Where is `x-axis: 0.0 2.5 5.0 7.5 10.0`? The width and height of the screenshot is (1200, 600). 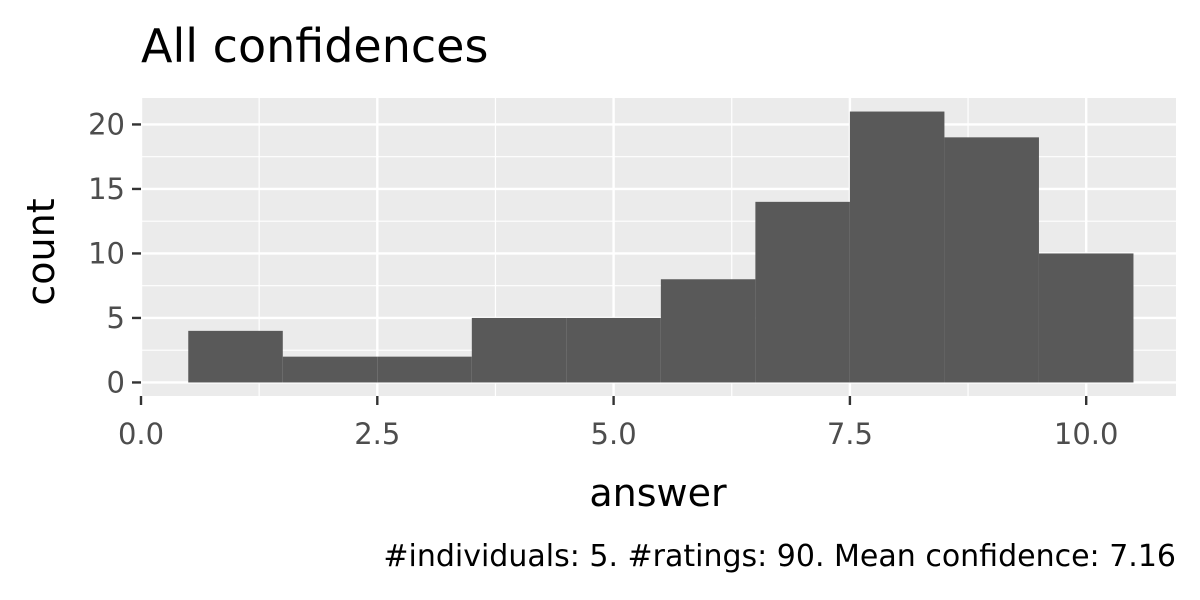 x-axis: 0.0 2.5 5.0 7.5 10.0 is located at coordinates (618, 423).